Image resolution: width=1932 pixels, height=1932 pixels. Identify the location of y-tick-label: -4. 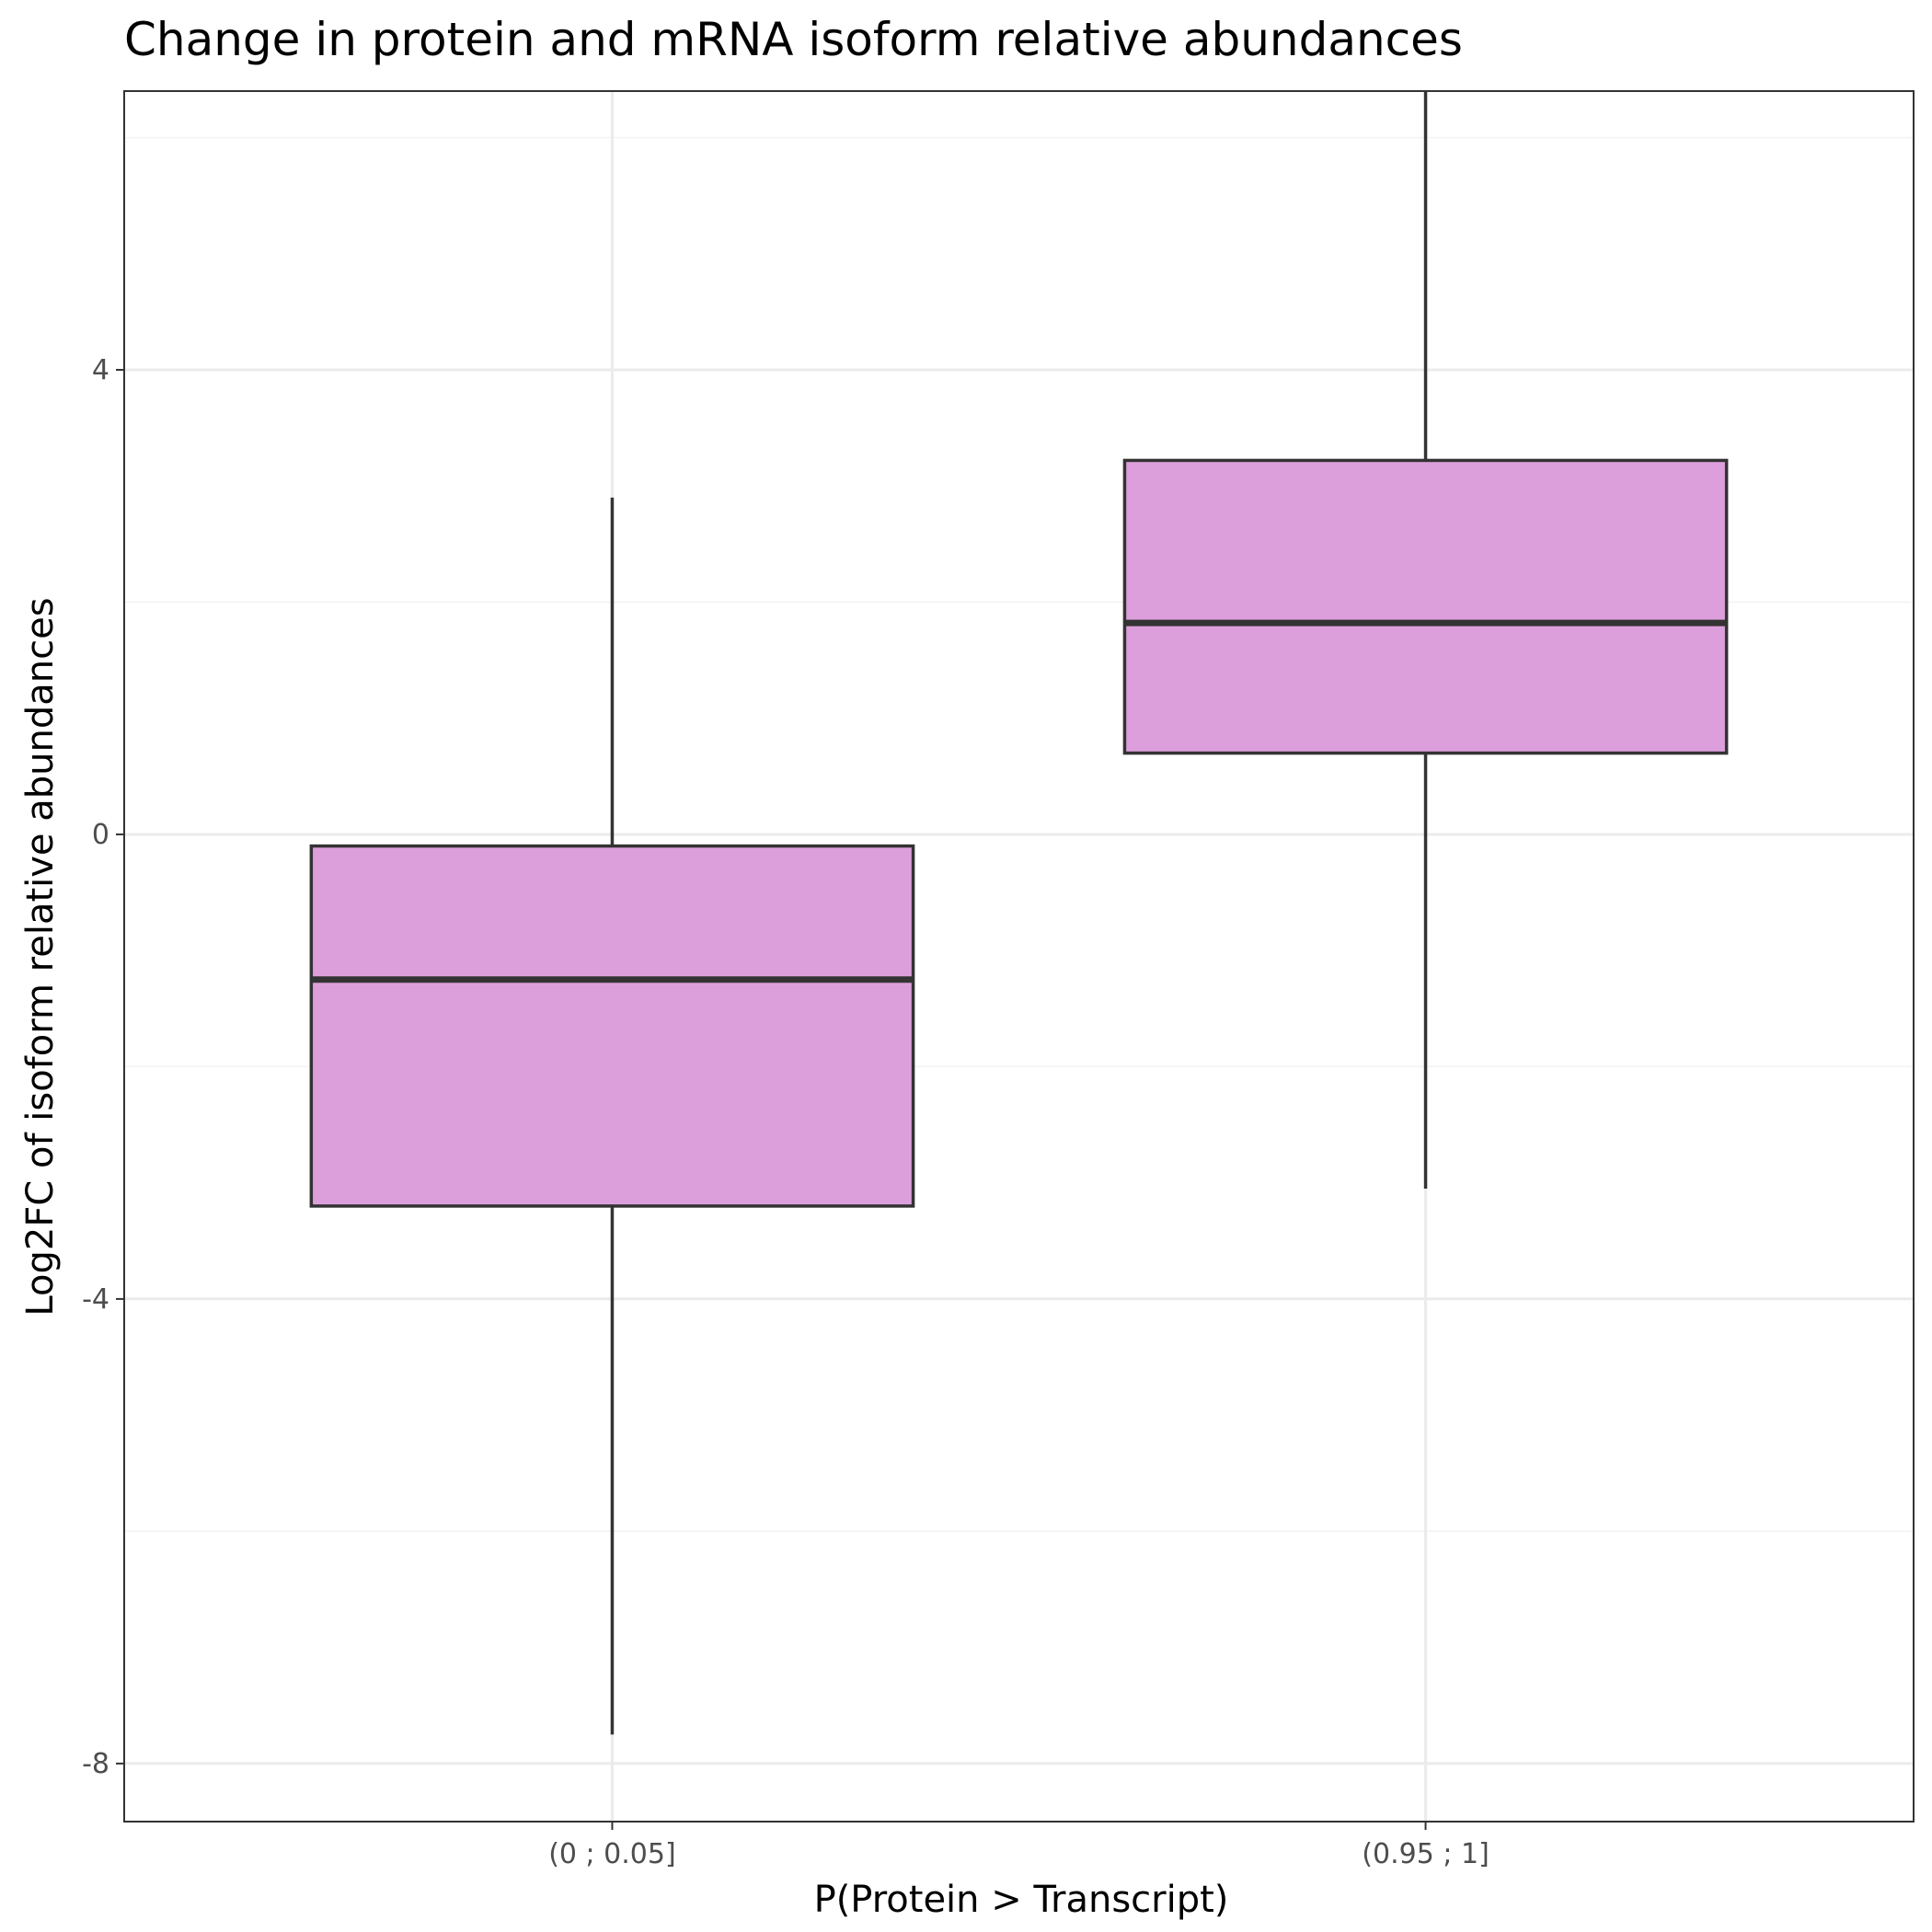
(95, 1299).